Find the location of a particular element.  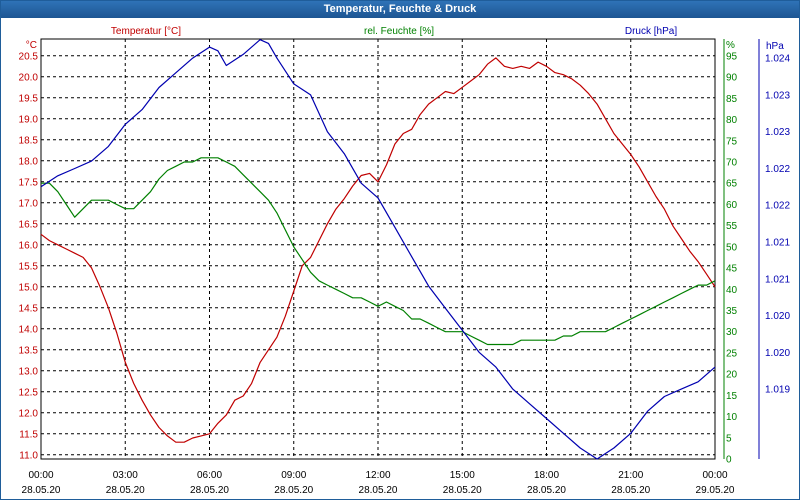

temperature-tick-label: 17.0 is located at coordinates (29, 203).